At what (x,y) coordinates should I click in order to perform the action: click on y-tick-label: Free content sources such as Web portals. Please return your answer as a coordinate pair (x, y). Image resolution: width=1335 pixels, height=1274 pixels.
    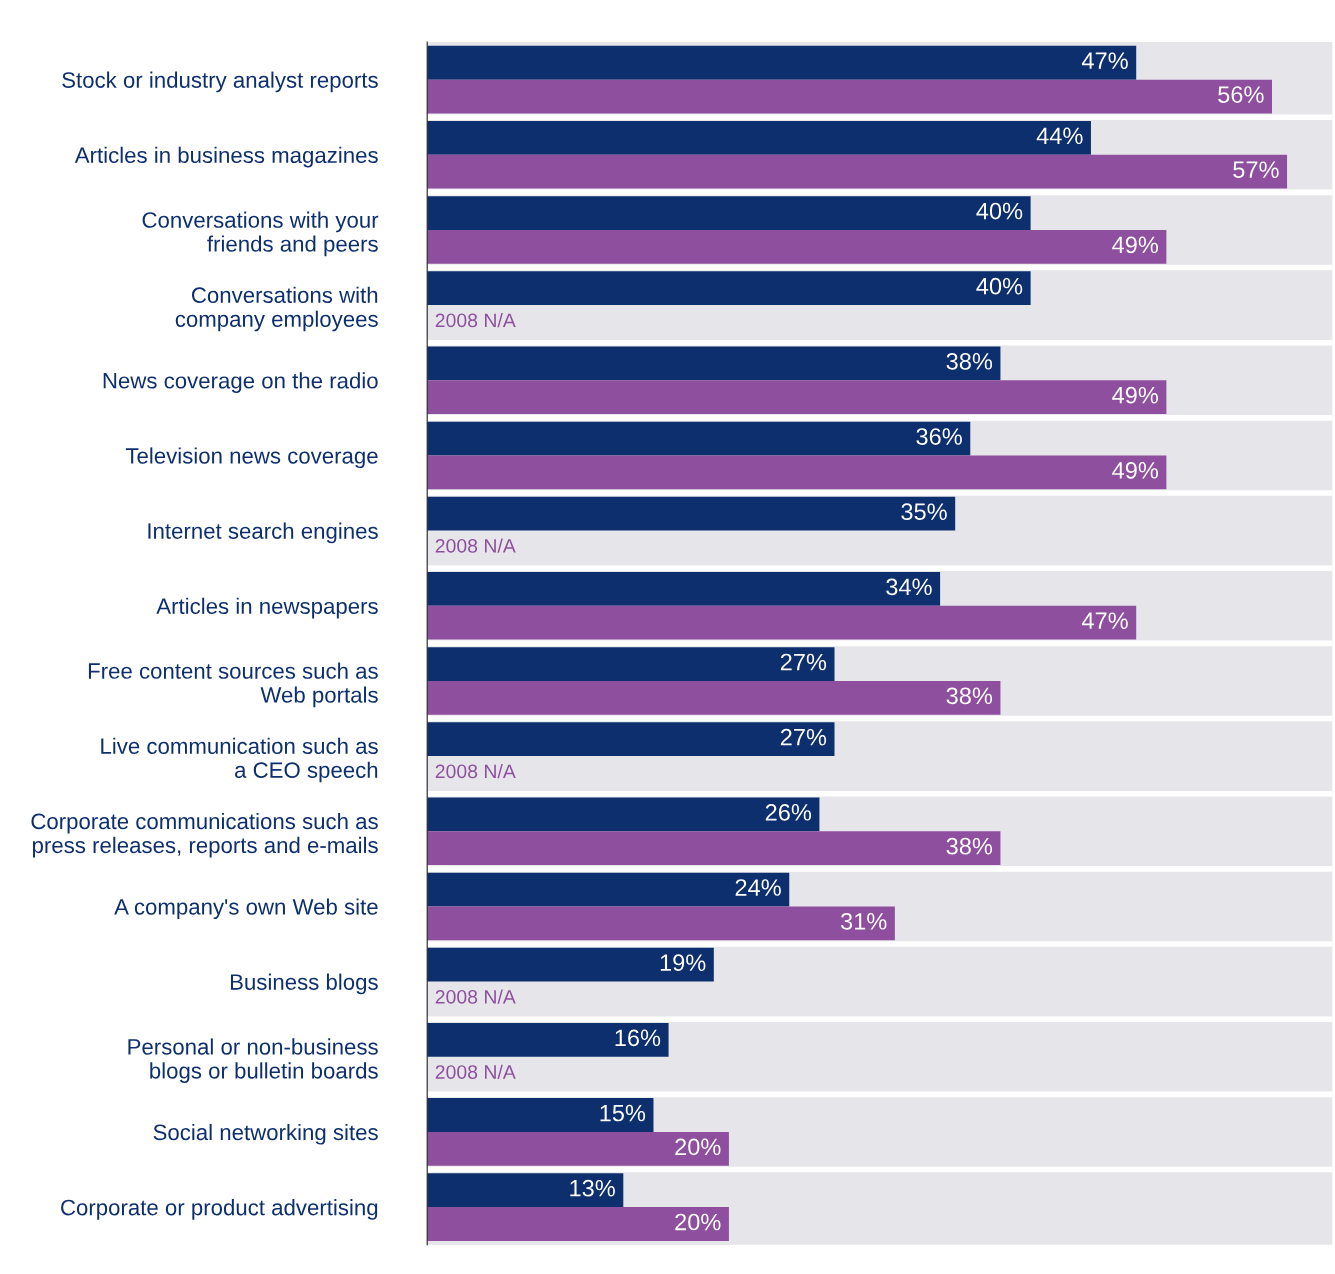
    Looking at the image, I should click on (233, 685).